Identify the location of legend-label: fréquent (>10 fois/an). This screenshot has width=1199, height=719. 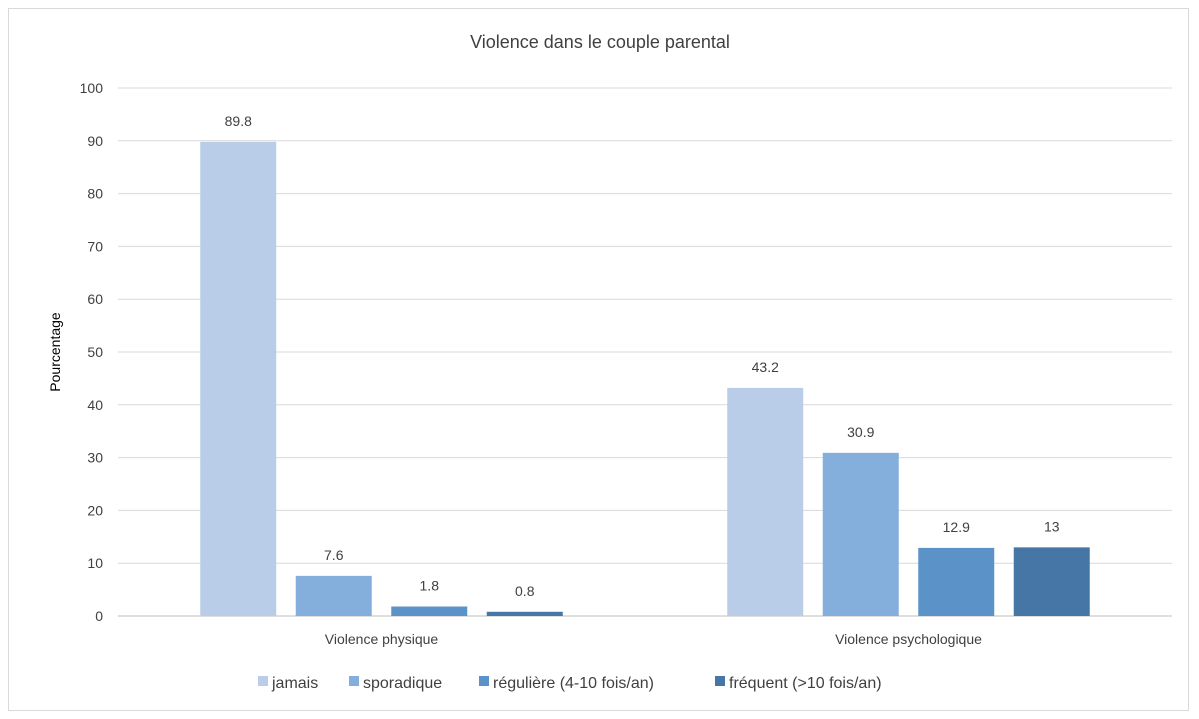
(805, 683).